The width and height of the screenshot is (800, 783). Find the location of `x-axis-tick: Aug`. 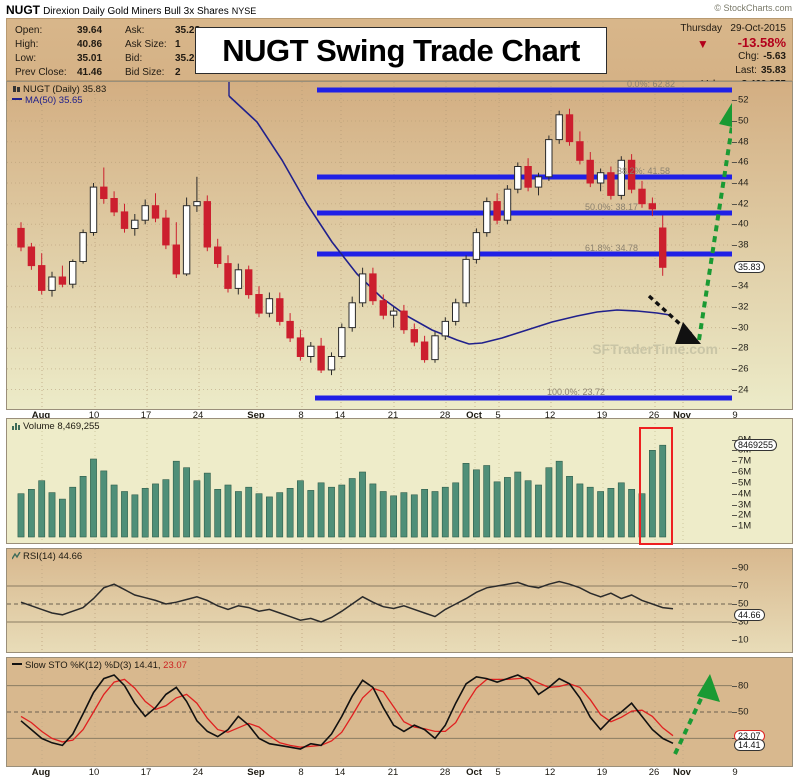

x-axis-tick: Aug is located at coordinates (41, 415).